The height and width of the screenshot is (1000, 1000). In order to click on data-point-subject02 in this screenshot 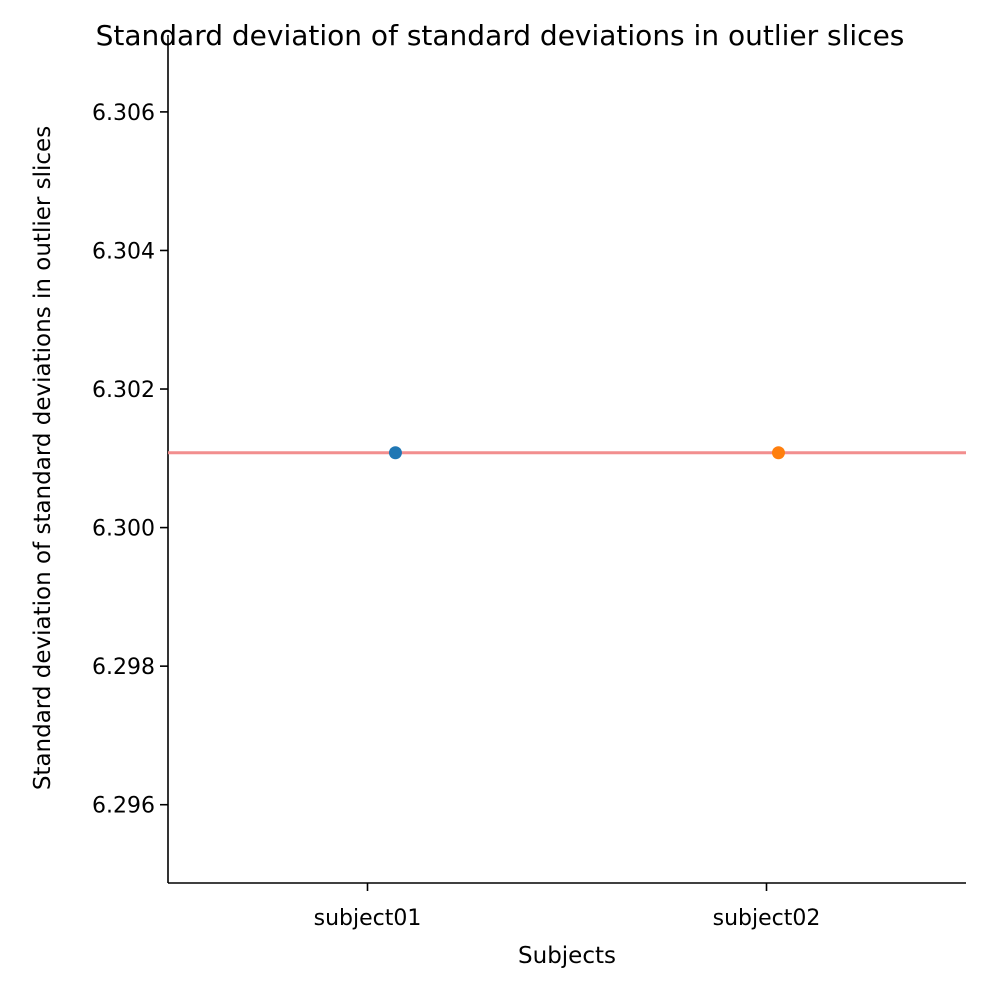, I will do `click(778, 453)`.